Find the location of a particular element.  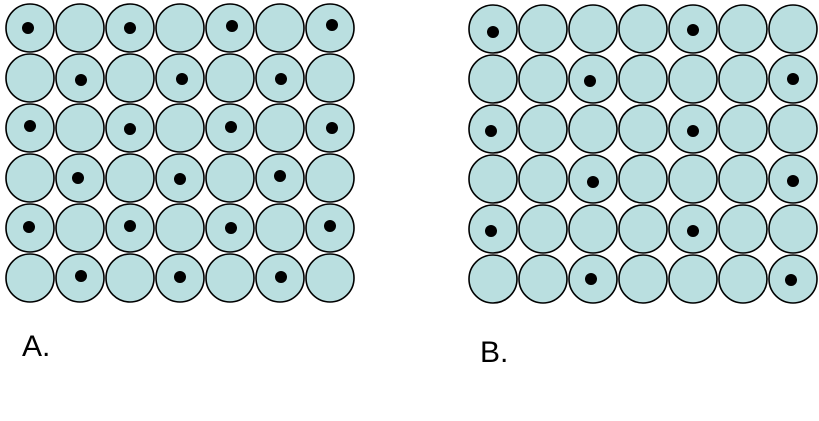

panel-b-label: B. is located at coordinates (494, 352).